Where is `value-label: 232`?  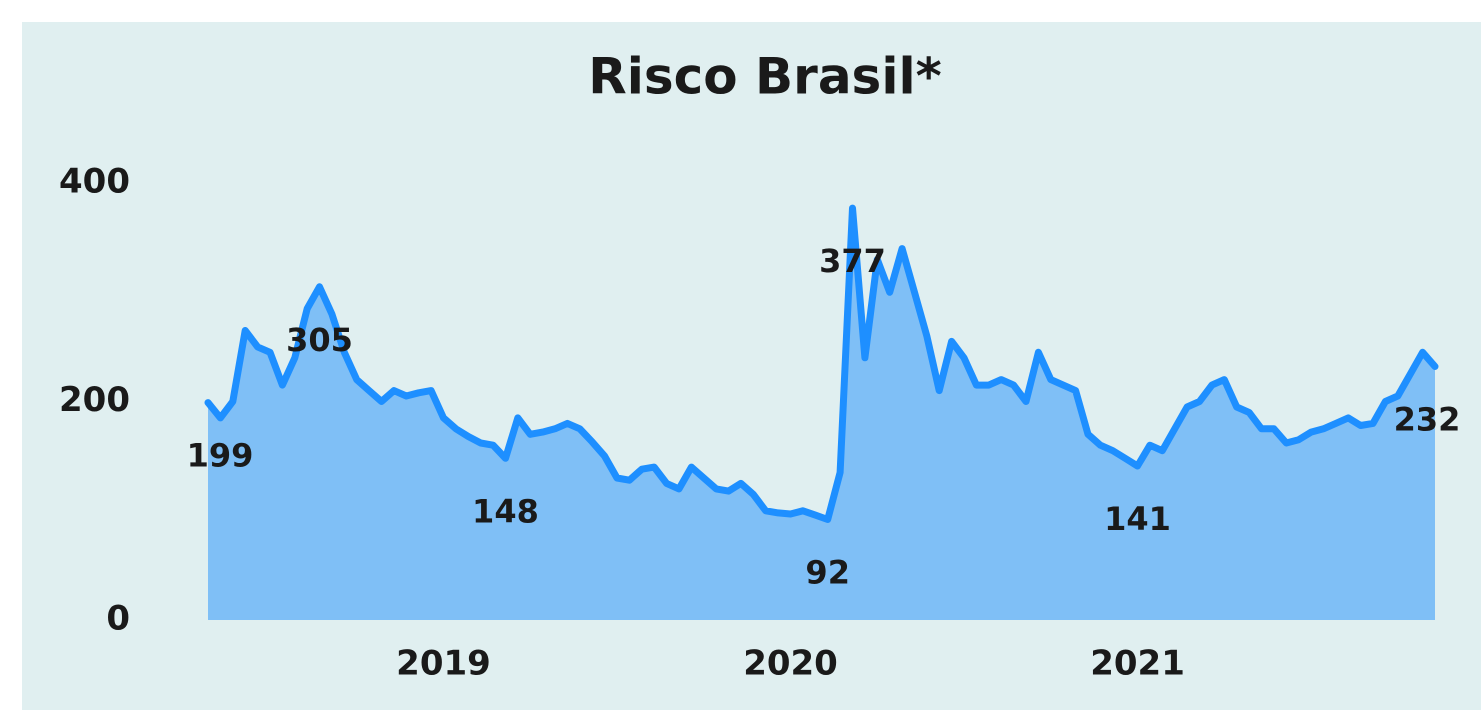
value-label: 232 is located at coordinates (1427, 420).